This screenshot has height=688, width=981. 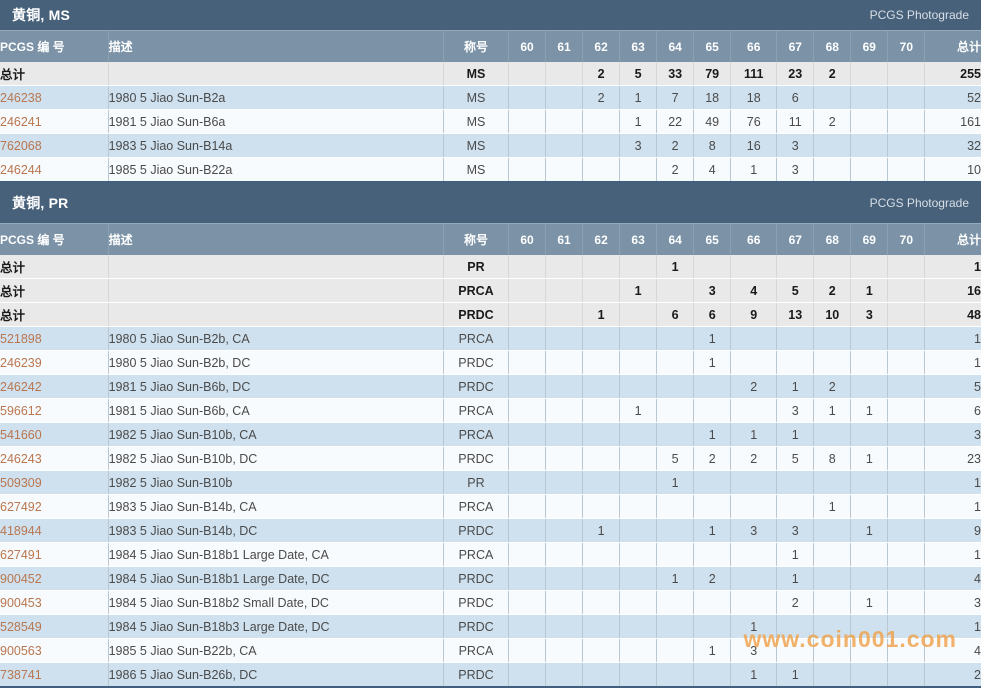 I want to click on grade-cell-64: 6, so click(x=675, y=314).